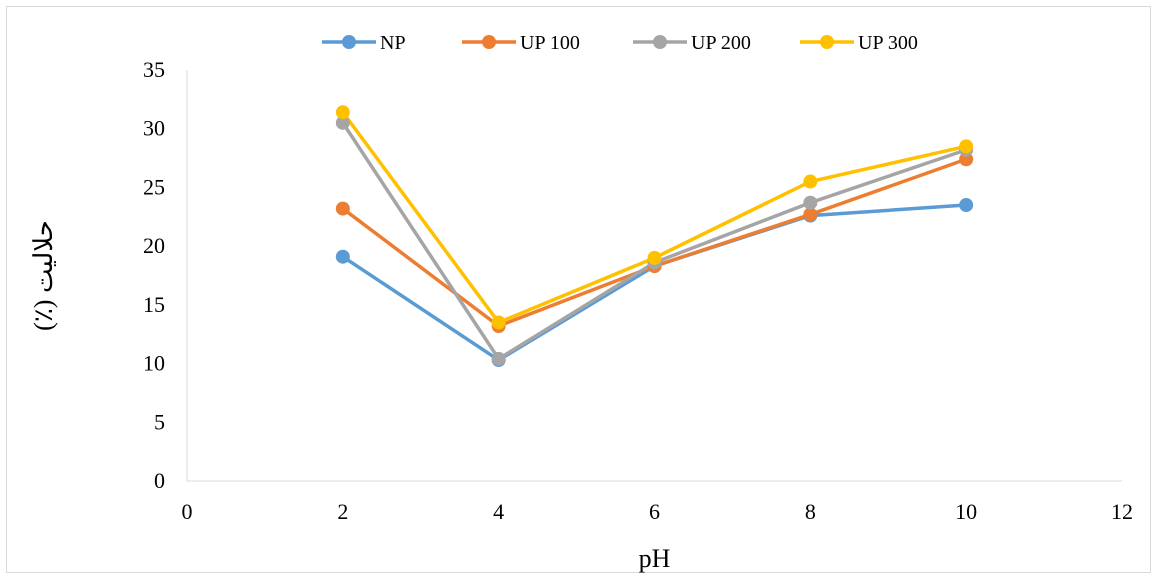 This screenshot has height=580, width=1158. What do you see at coordinates (154, 69) in the screenshot?
I see `y-tick-label: 35` at bounding box center [154, 69].